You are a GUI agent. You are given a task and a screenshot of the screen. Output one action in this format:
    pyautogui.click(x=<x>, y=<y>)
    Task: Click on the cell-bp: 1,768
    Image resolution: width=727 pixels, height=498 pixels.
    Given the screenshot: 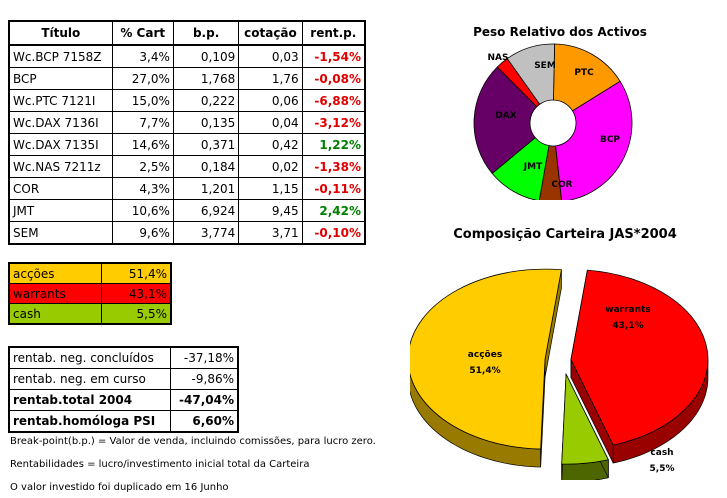 What is the action you would take?
    pyautogui.click(x=206, y=78)
    